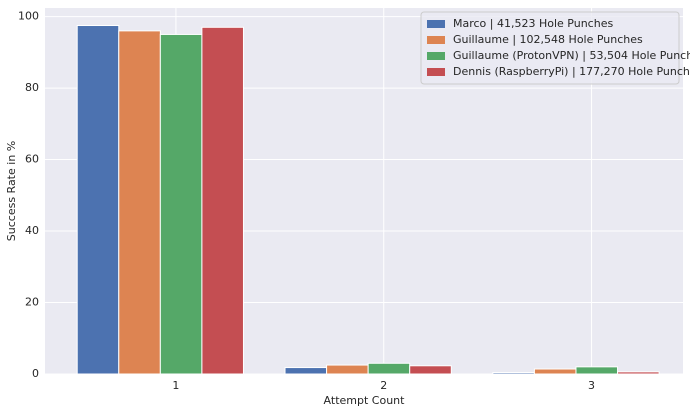  Describe the element at coordinates (35, 373) in the screenshot. I see `y-tick-label: 0` at that location.